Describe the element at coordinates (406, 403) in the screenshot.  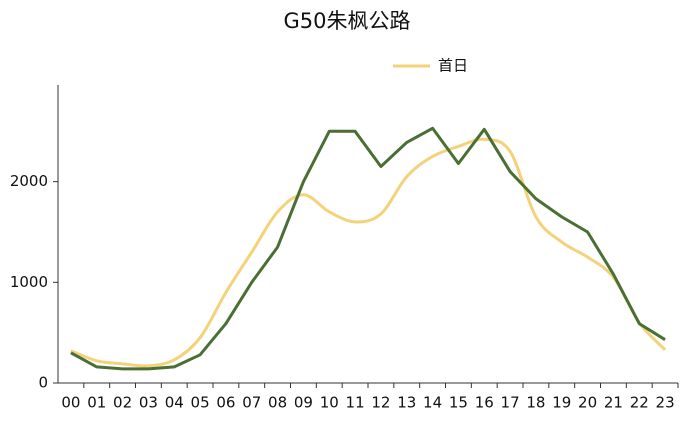
I see `x-tick-label: 13` at that location.